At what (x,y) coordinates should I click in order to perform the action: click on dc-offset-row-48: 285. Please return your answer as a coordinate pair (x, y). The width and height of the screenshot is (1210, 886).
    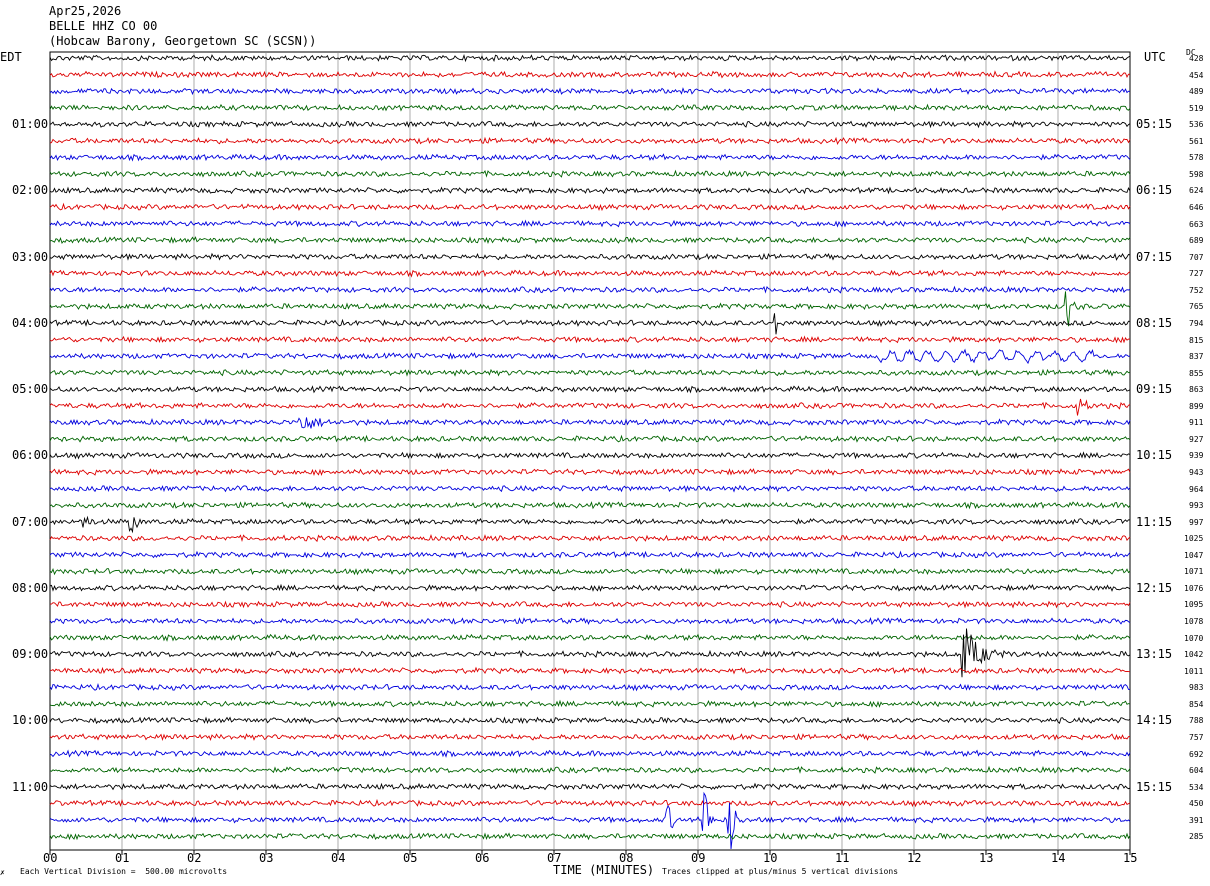
    Looking at the image, I should click on (1196, 837).